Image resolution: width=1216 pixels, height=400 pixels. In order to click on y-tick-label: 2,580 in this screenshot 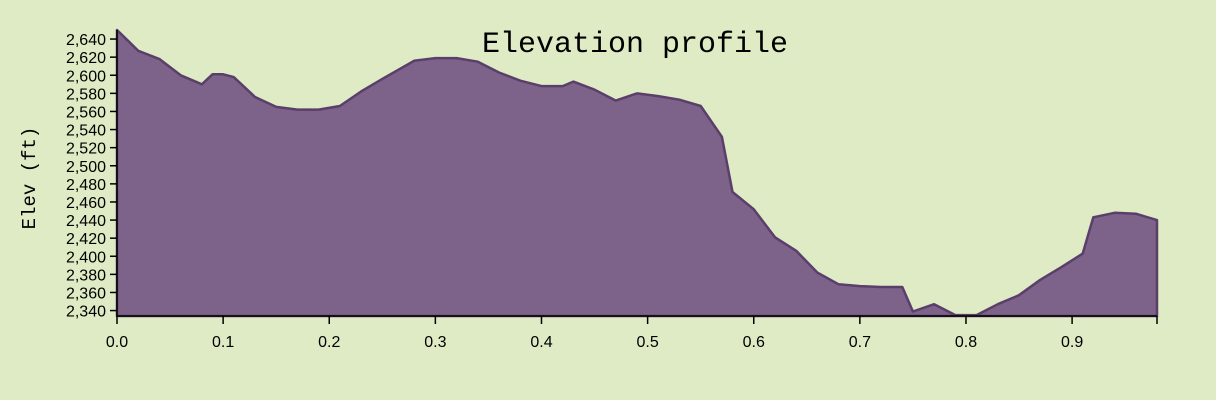, I will do `click(86, 94)`.